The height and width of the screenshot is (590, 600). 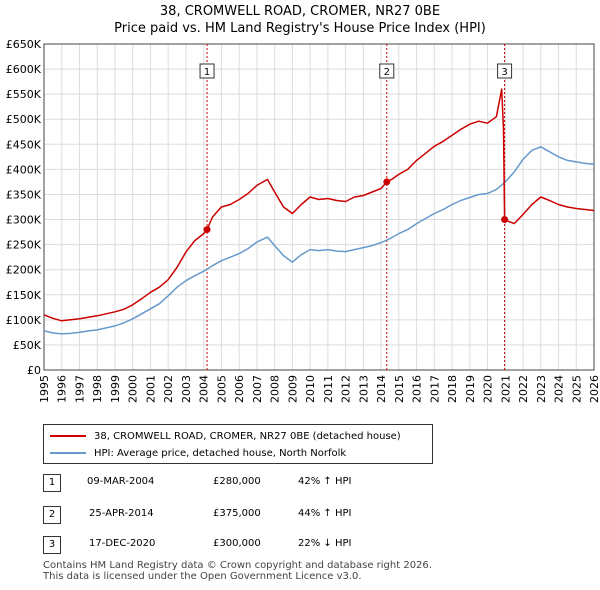 I want to click on legend-line-property, so click(x=68, y=436).